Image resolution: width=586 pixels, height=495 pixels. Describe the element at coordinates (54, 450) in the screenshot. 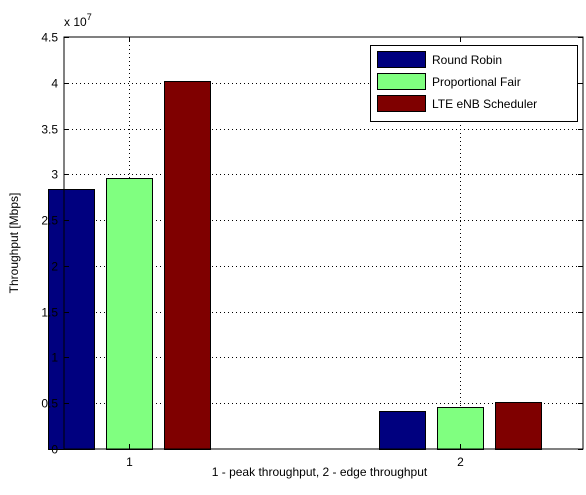

I see `y-tick-label: 0` at that location.